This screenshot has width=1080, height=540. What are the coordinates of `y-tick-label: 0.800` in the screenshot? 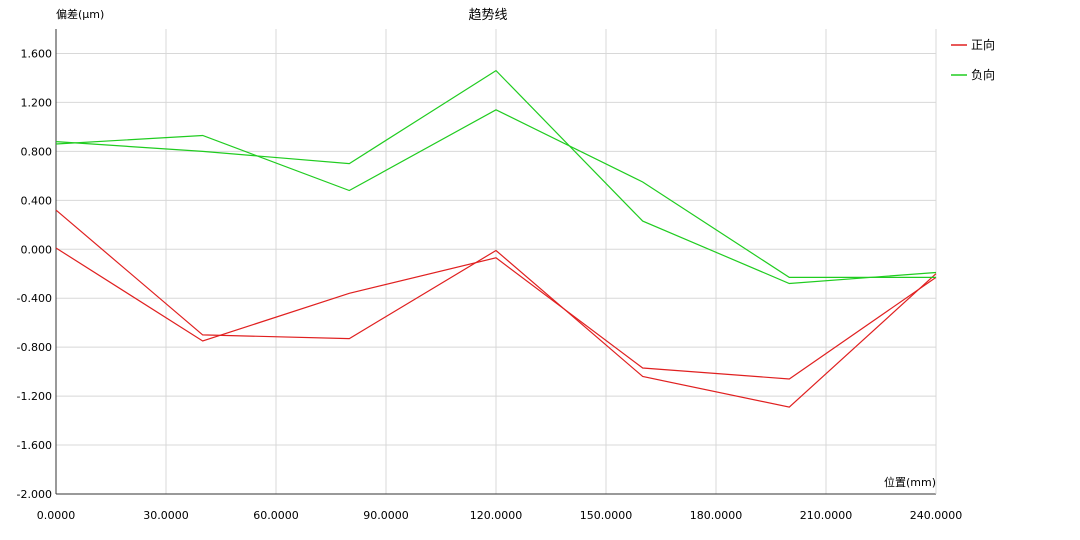 It's located at (37, 151).